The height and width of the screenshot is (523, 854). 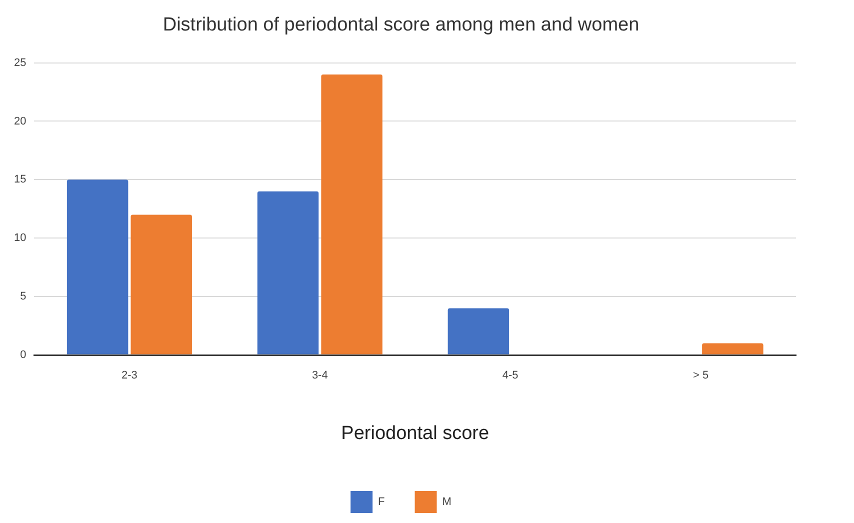 What do you see at coordinates (23, 296) in the screenshot?
I see `y-tick-label: 5` at bounding box center [23, 296].